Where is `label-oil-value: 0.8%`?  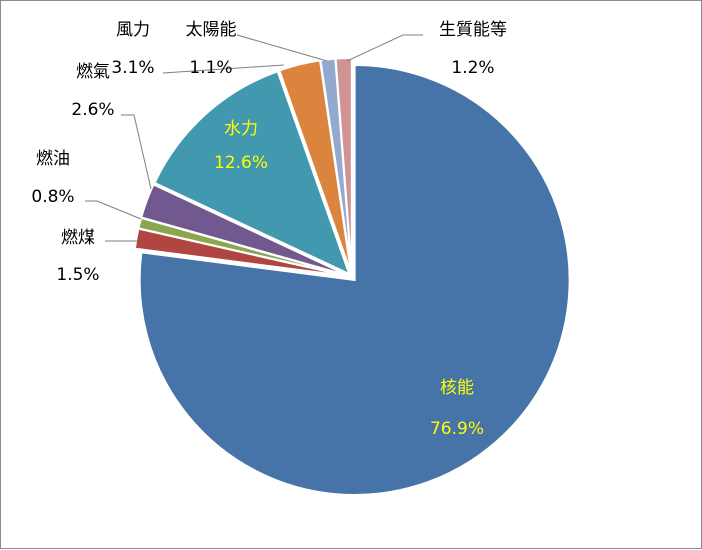
label-oil-value: 0.8% is located at coordinates (52, 197).